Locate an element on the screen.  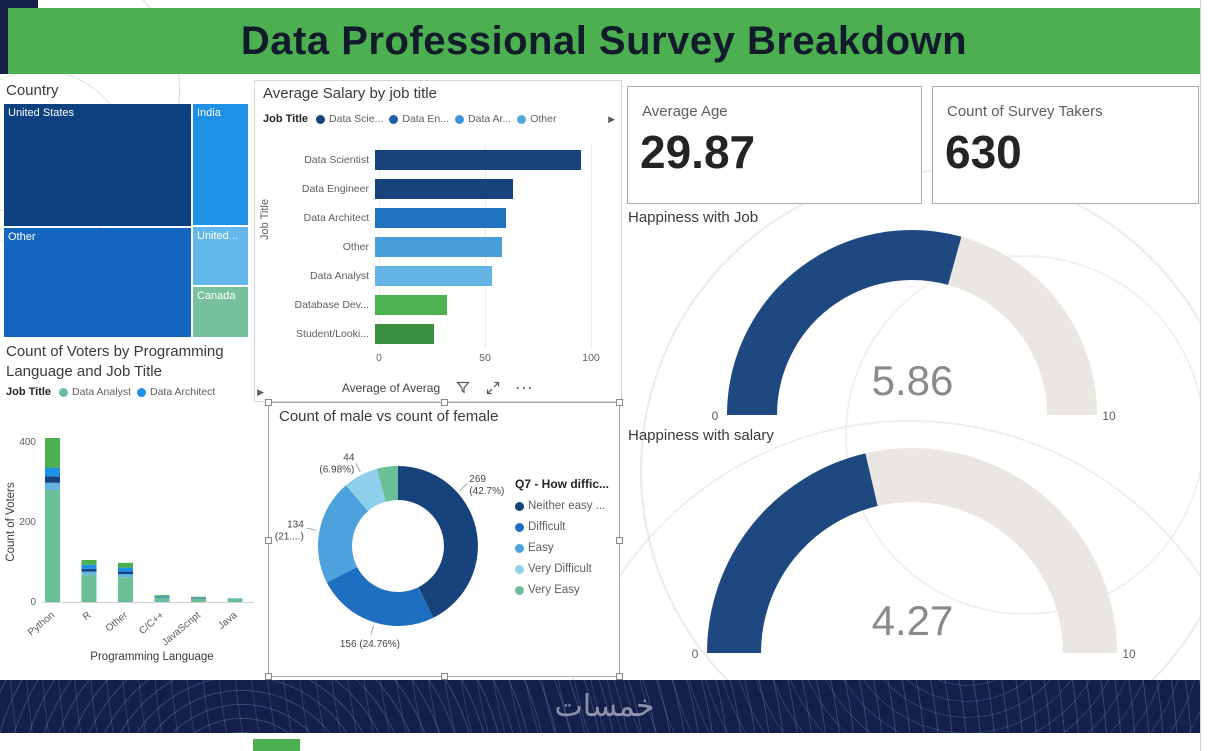
salary-bar-category: Other is located at coordinates (355, 246).